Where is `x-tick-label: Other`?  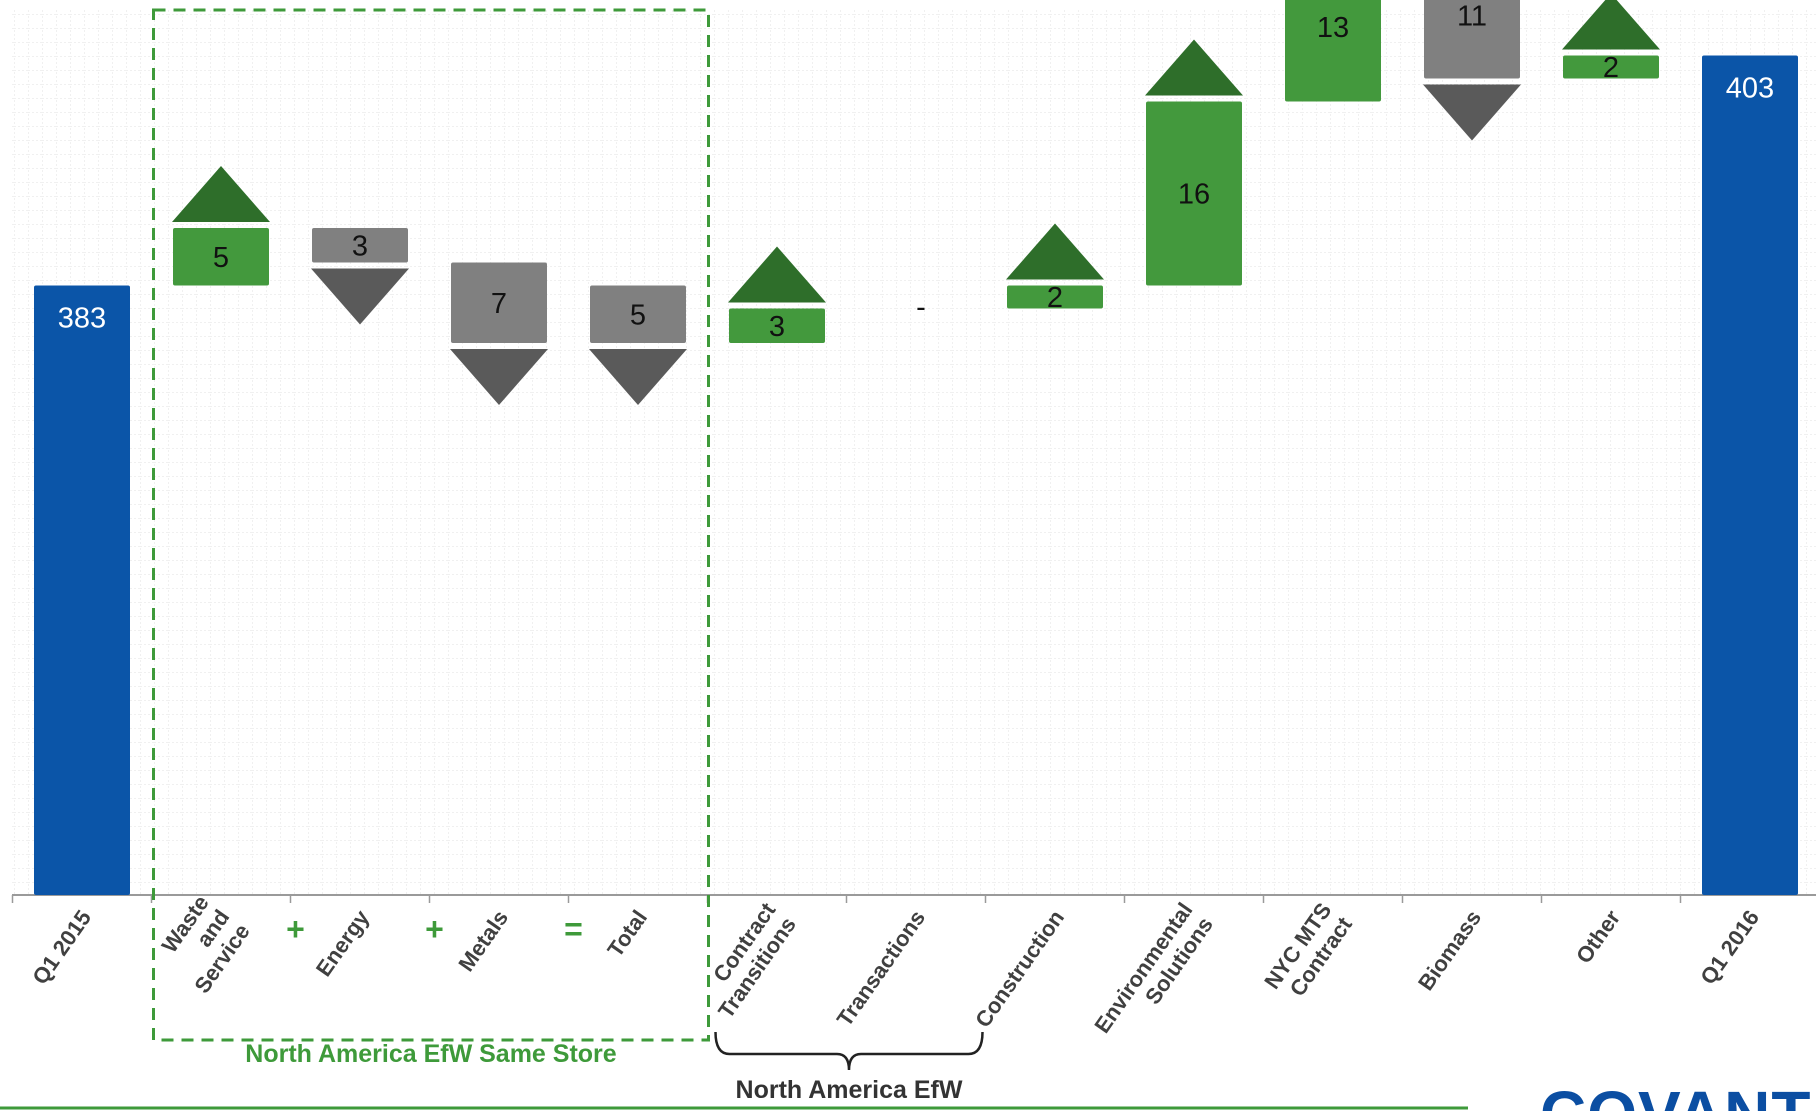 x-tick-label: Other is located at coordinates (1598, 936).